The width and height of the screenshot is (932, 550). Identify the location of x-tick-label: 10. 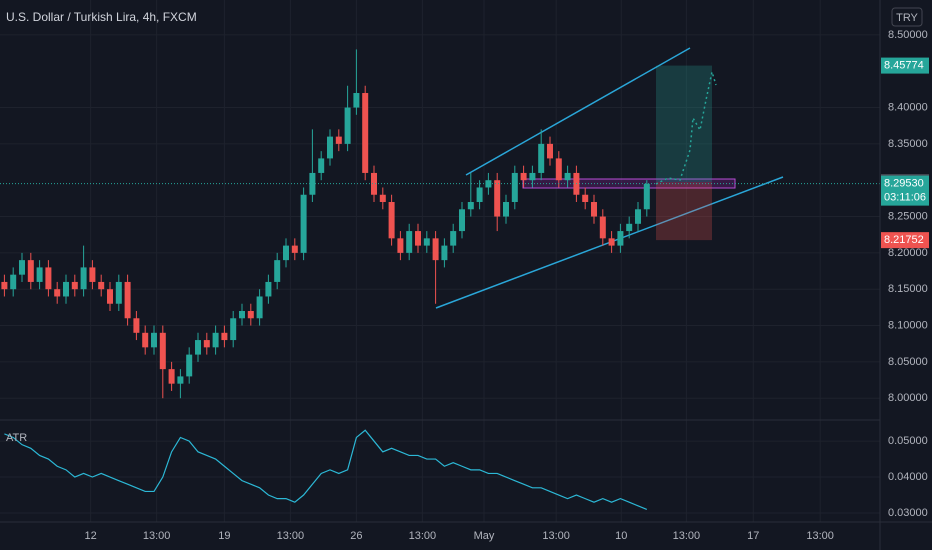
(621, 536).